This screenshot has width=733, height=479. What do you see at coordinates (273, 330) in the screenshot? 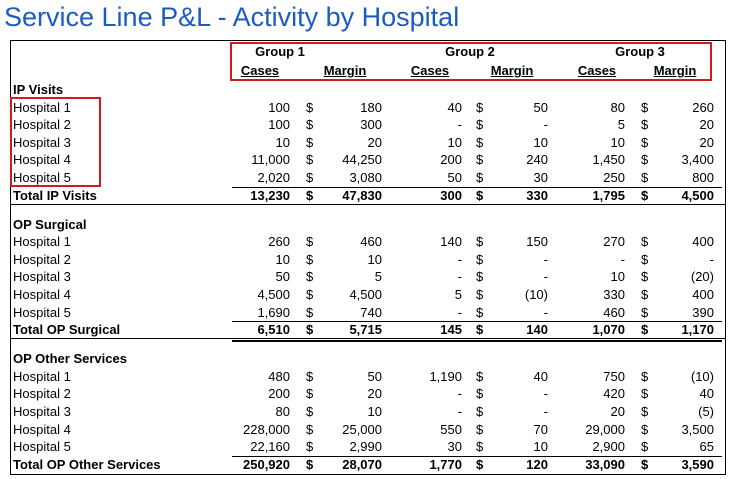
I see `cell: 6,510` at bounding box center [273, 330].